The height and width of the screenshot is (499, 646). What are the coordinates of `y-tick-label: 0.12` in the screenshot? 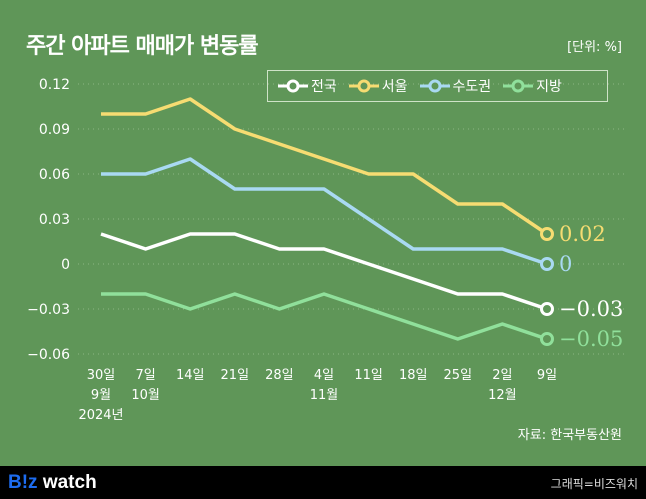 It's located at (54, 85).